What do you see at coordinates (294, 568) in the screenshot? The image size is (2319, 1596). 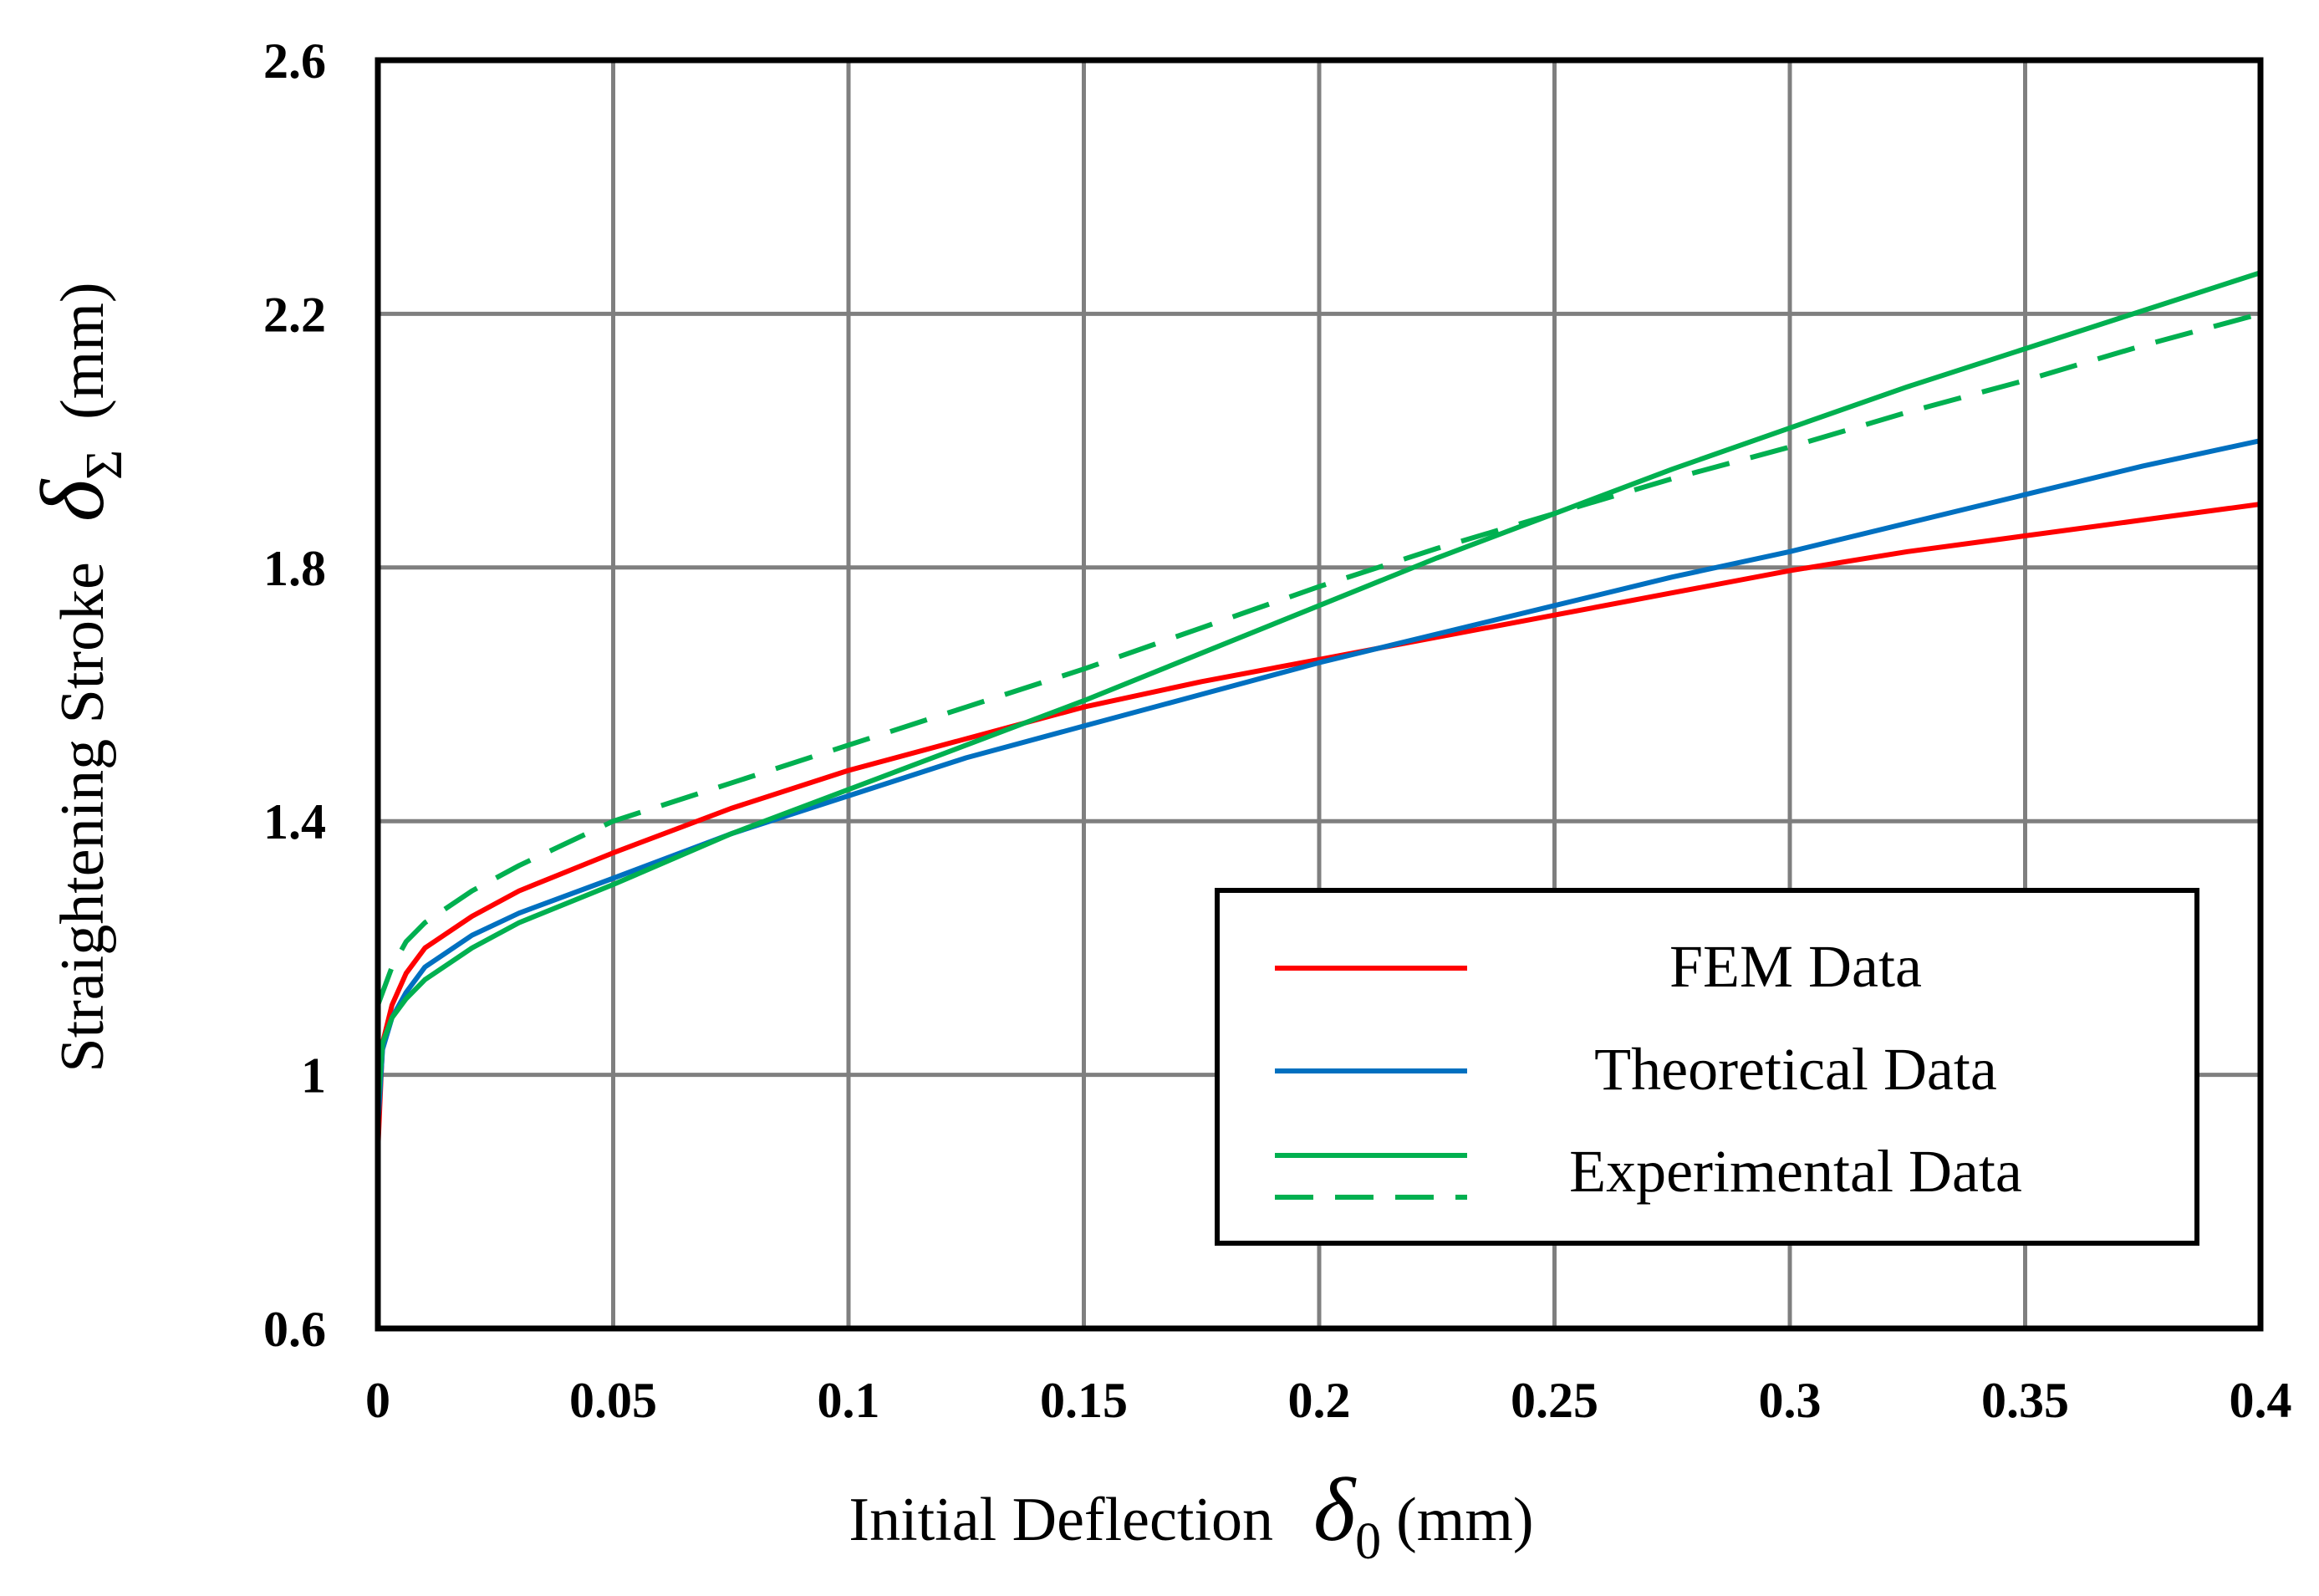 I see `y-tick-label: 1.8` at bounding box center [294, 568].